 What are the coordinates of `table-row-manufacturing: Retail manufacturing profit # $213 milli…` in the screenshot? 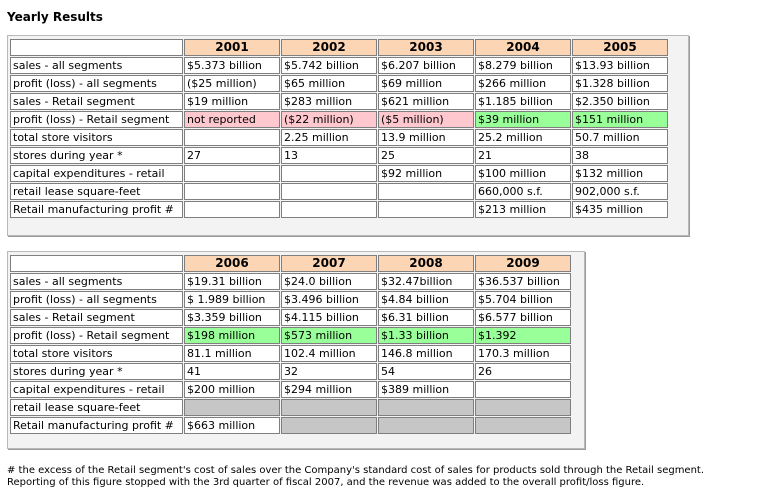 It's located at (339, 209).